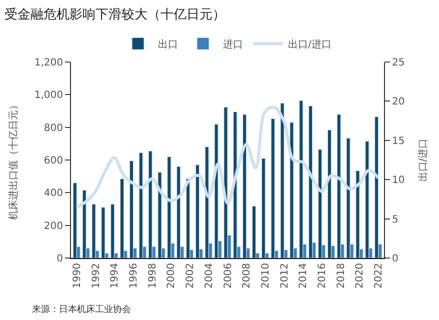 This screenshot has width=439, height=320. Describe the element at coordinates (81, 309) in the screenshot. I see `source-note: 来源：日本机床工业协会` at that location.